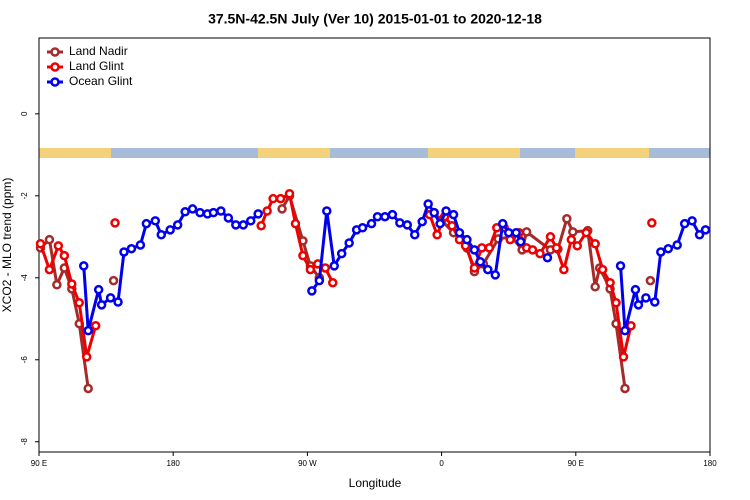 The height and width of the screenshot is (500, 750). What do you see at coordinates (96, 66) in the screenshot?
I see `legend-label: Land Glint` at bounding box center [96, 66].